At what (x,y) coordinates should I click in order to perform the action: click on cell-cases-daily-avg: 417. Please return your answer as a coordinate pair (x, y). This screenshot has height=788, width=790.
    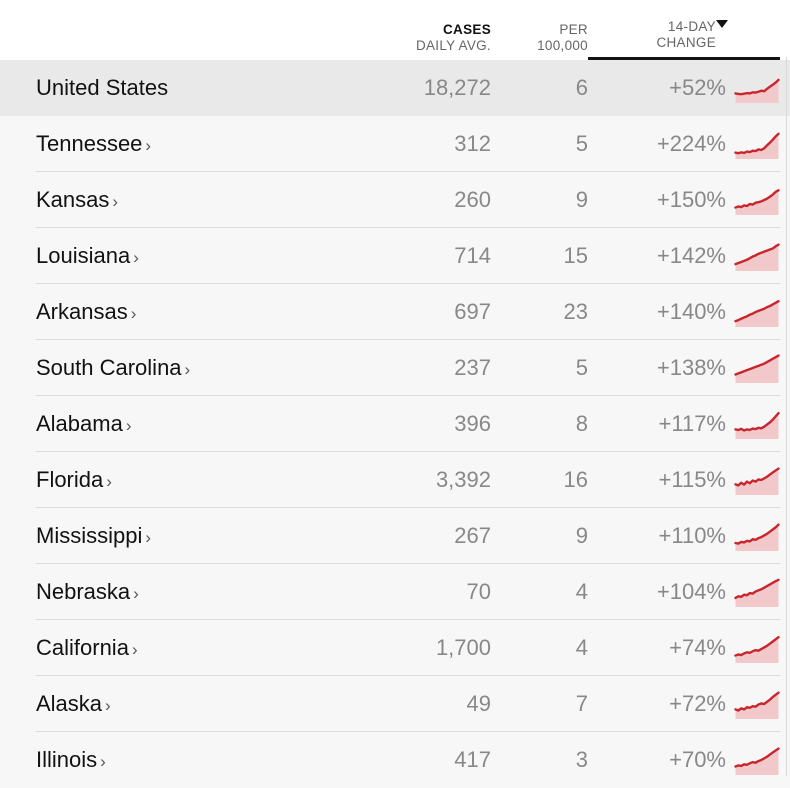
    Looking at the image, I should click on (472, 759).